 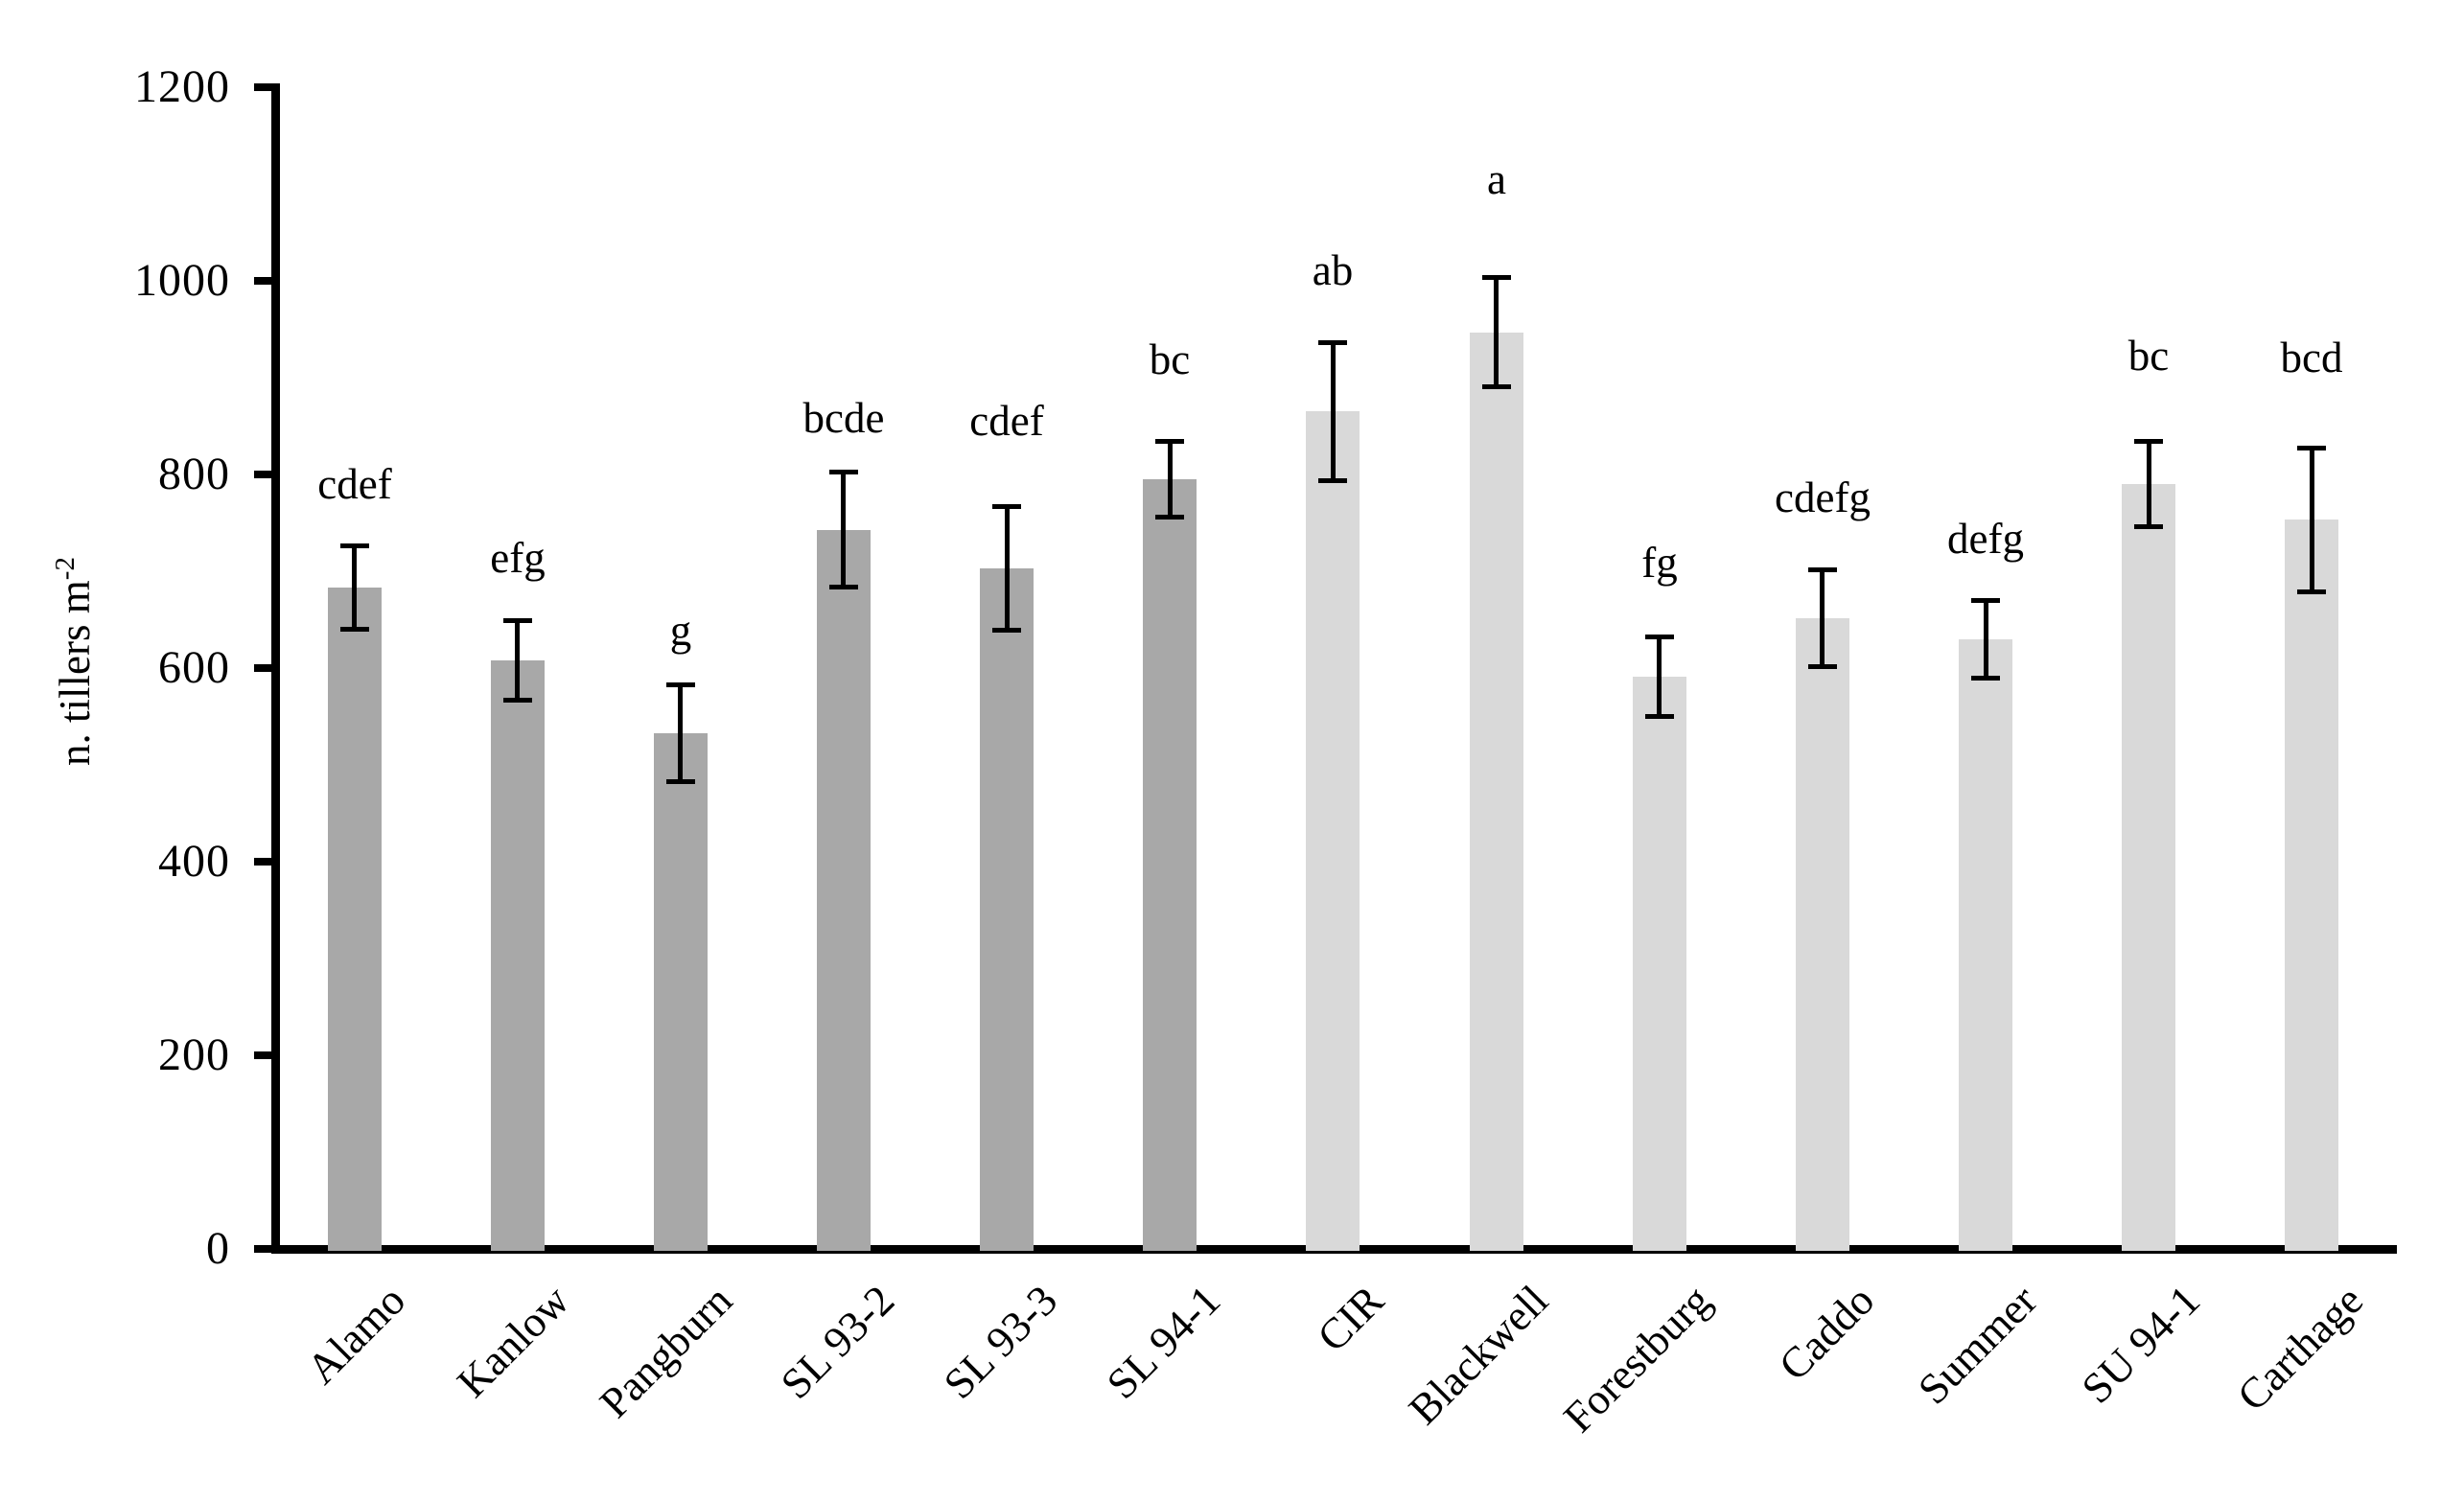 I want to click on x-axis-label-pangburn: Pangburn, so click(x=666, y=1351).